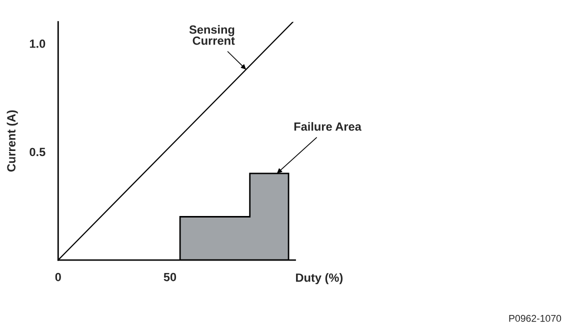 The height and width of the screenshot is (336, 570). I want to click on text: Failure Area, so click(328, 126).